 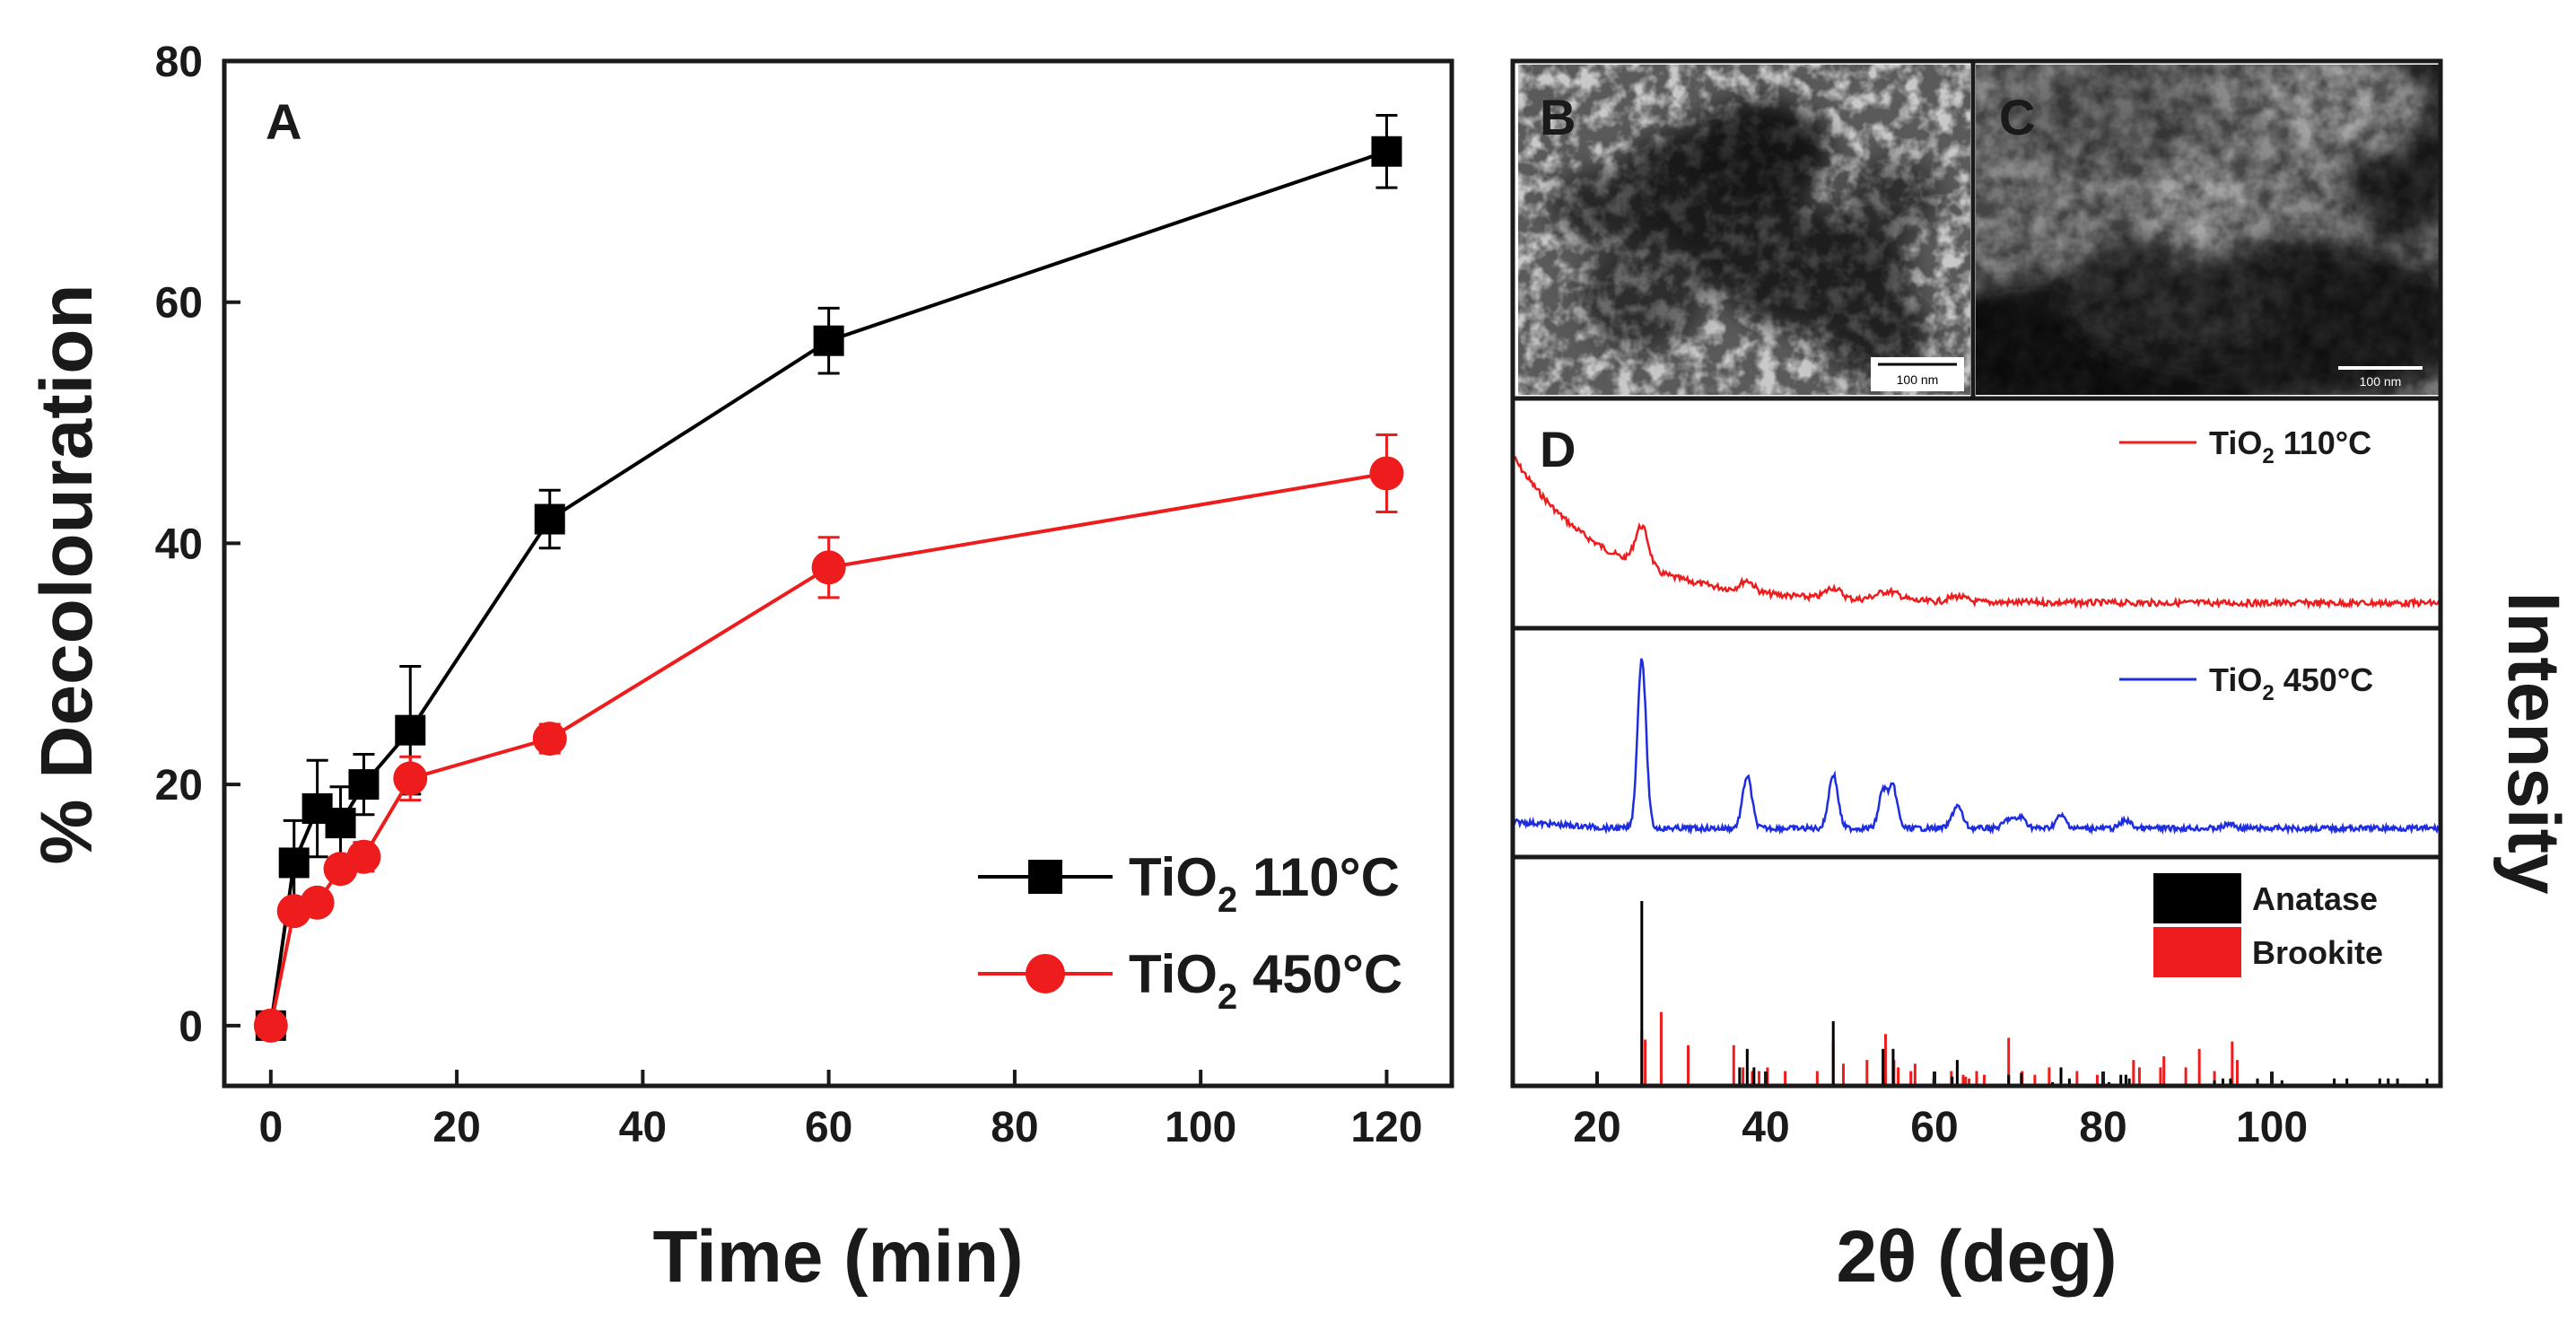 What do you see at coordinates (1744, 230) in the screenshot?
I see `panel-b-micrograph: 100 nm B` at bounding box center [1744, 230].